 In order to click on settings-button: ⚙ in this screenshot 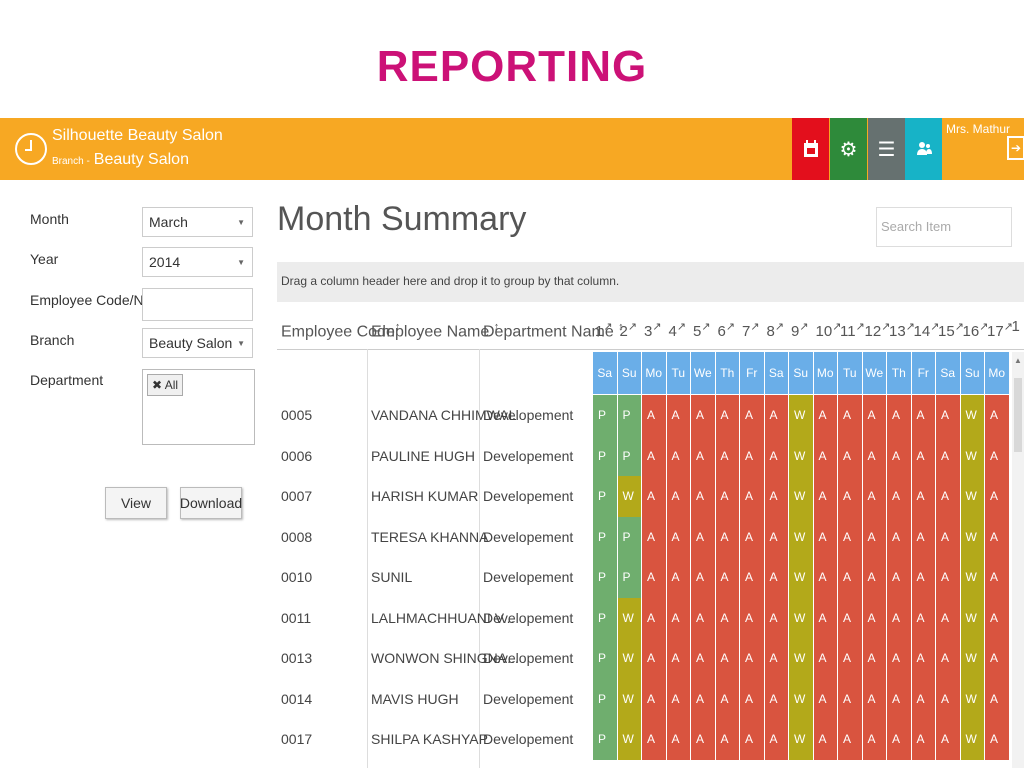, I will do `click(848, 149)`.